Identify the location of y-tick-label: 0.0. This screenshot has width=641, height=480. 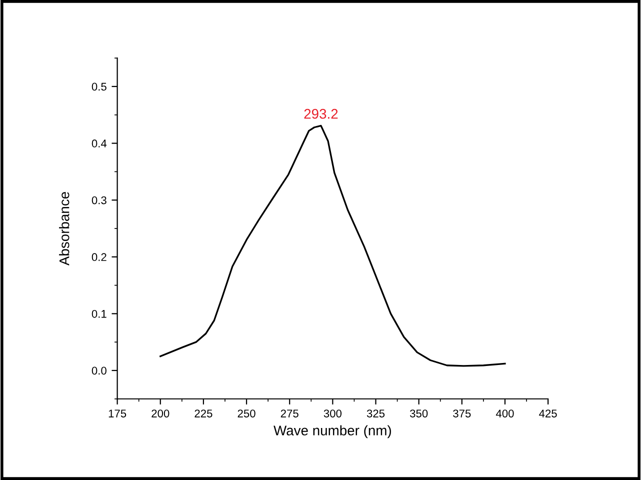
(99, 370).